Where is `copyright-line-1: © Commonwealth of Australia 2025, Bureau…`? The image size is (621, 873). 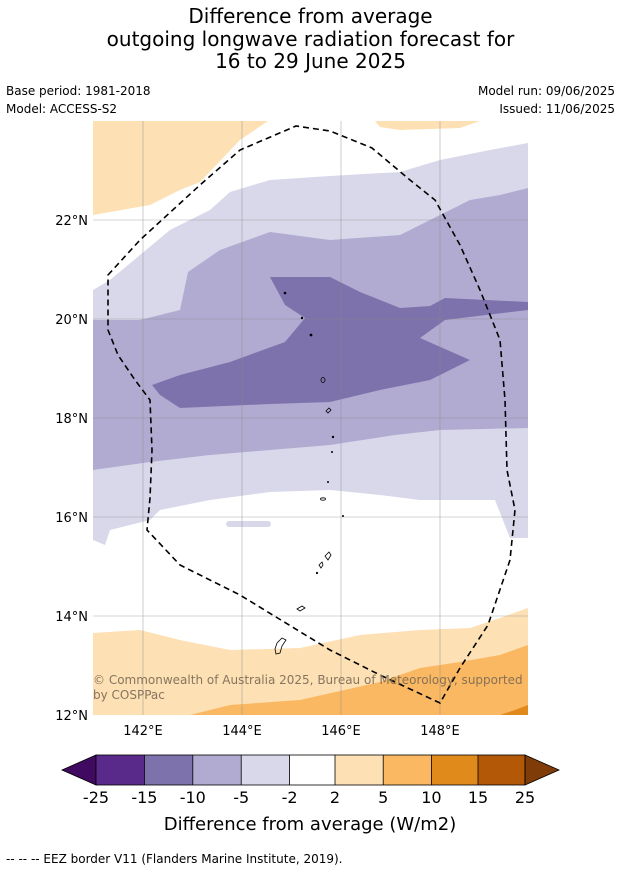 copyright-line-1: © Commonwealth of Australia 2025, Bureau… is located at coordinates (308, 680).